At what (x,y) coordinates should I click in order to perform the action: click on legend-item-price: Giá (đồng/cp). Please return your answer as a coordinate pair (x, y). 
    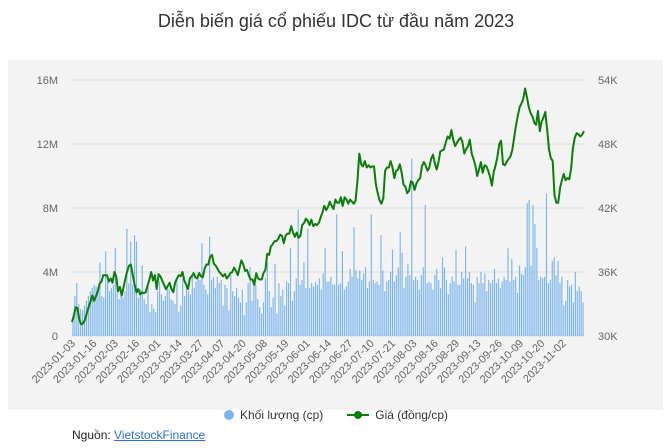
    Looking at the image, I should click on (397, 415).